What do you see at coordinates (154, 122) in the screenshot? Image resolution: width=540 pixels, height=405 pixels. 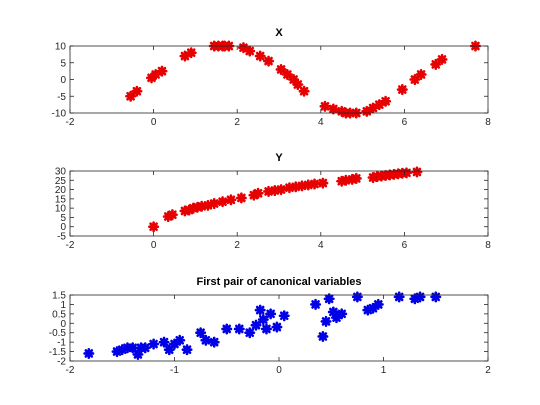 I see `subplot-x-x-tick-label: 0` at bounding box center [154, 122].